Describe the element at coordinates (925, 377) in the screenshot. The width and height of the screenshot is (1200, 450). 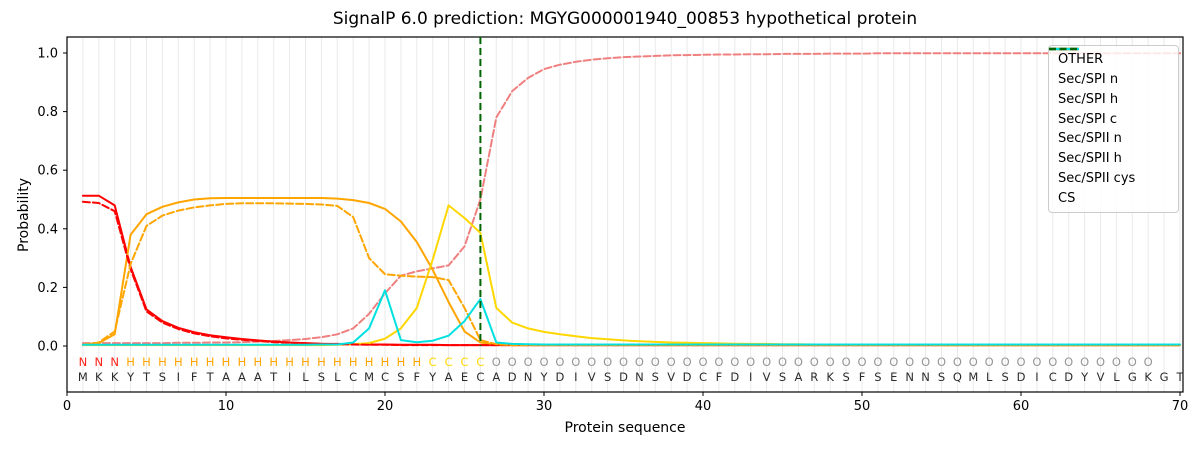
I see `sequence-letter: N` at that location.